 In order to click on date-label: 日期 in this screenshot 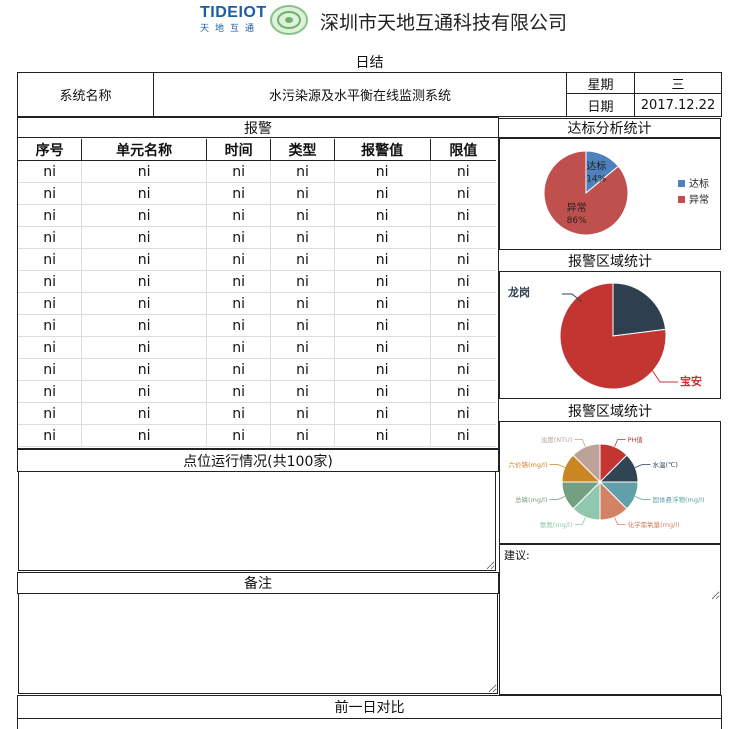, I will do `click(601, 105)`.